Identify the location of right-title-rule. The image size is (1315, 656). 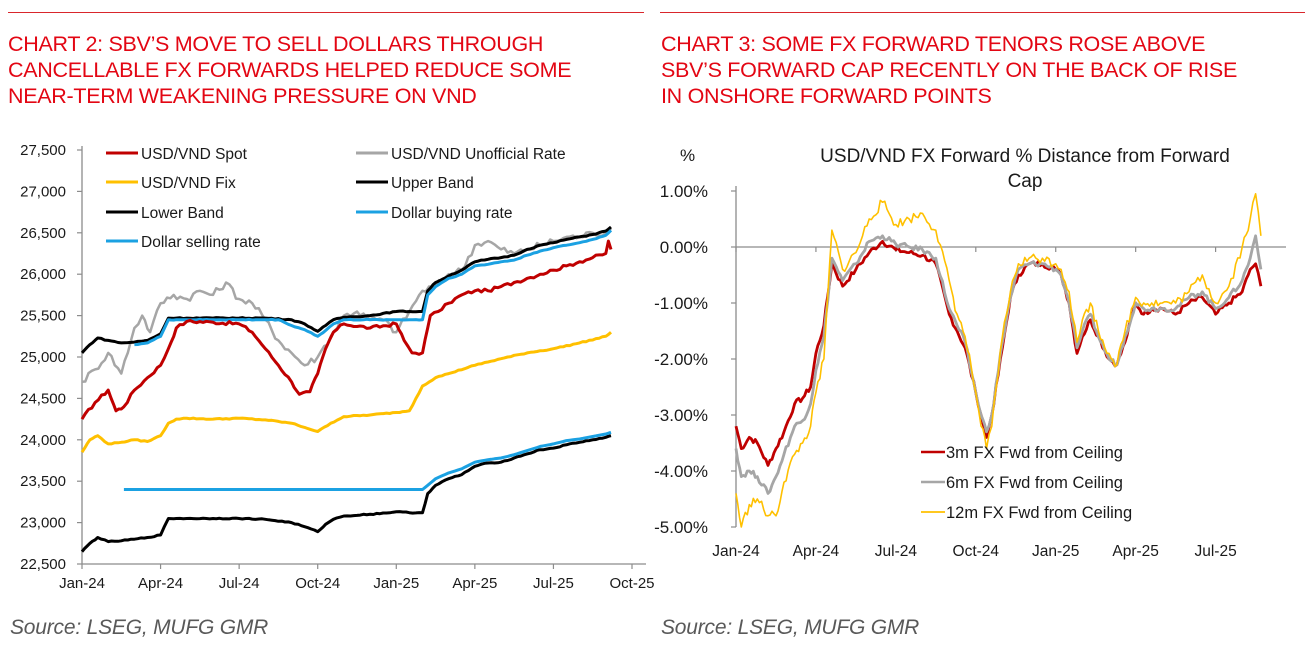
(982, 12).